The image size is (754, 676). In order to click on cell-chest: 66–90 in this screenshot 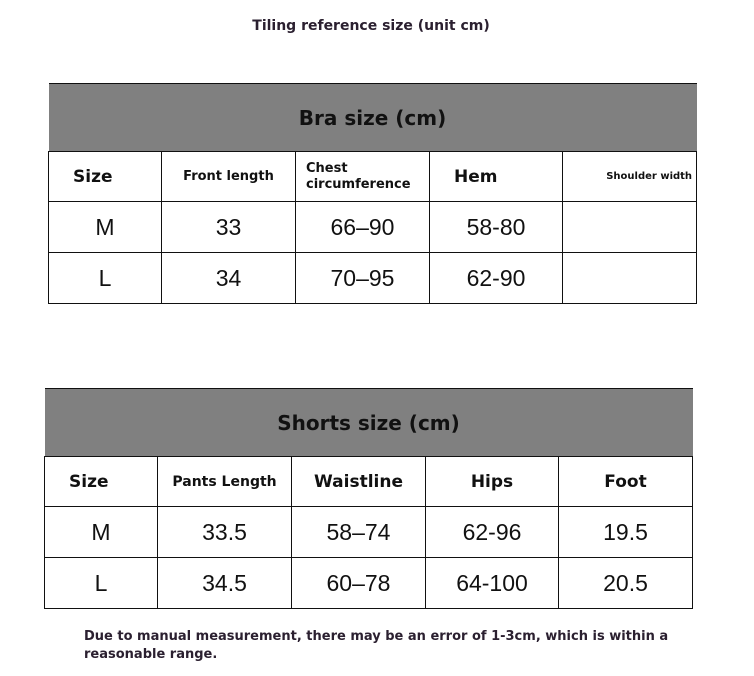, I will do `click(362, 227)`.